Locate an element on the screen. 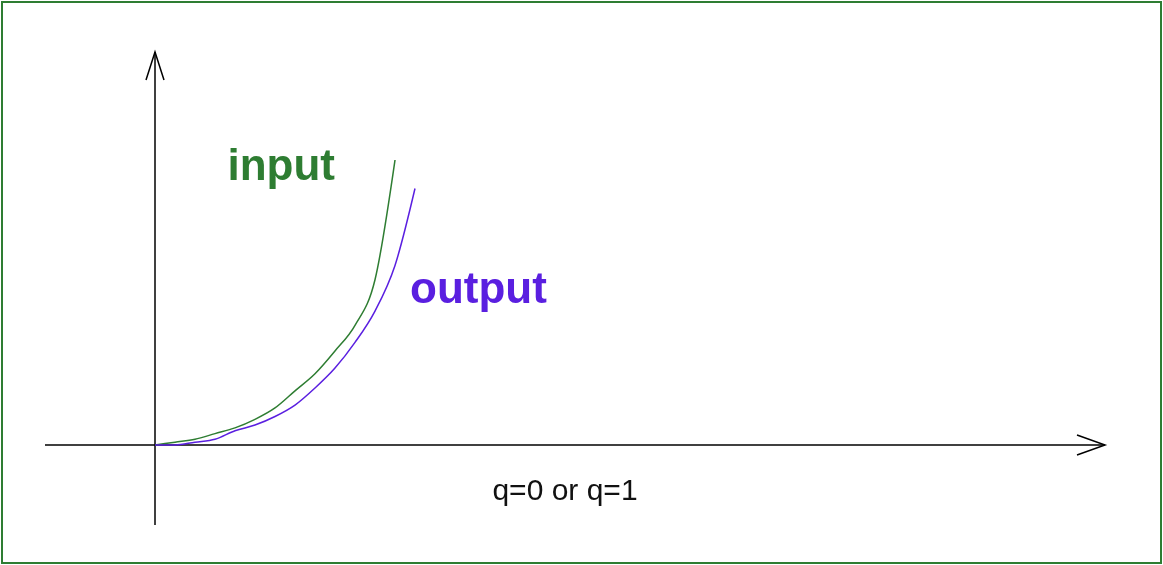 This screenshot has height=565, width=1163. text: q=0 or q=1 is located at coordinates (565, 489).